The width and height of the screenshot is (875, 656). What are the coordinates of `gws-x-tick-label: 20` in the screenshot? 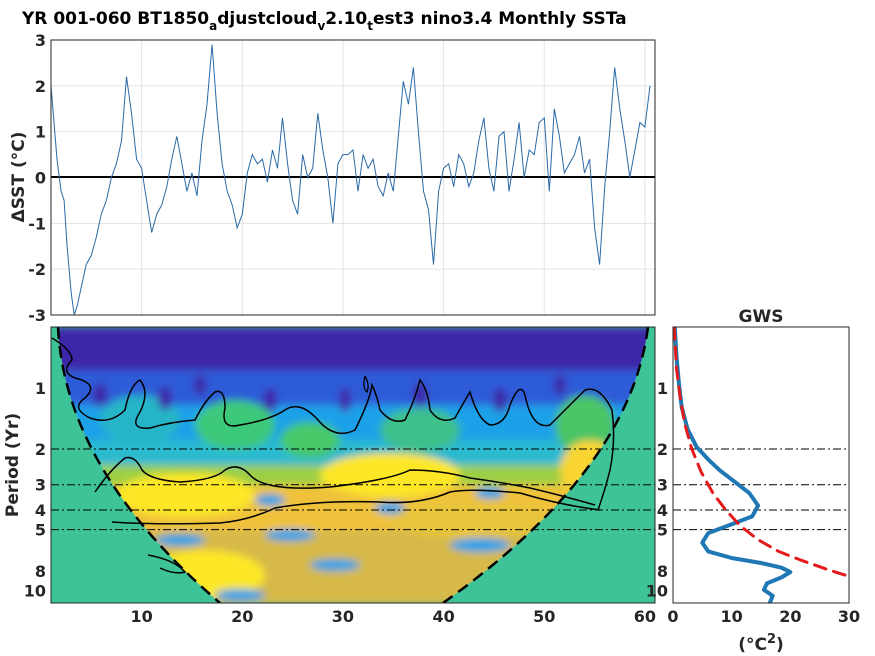 It's located at (790, 616).